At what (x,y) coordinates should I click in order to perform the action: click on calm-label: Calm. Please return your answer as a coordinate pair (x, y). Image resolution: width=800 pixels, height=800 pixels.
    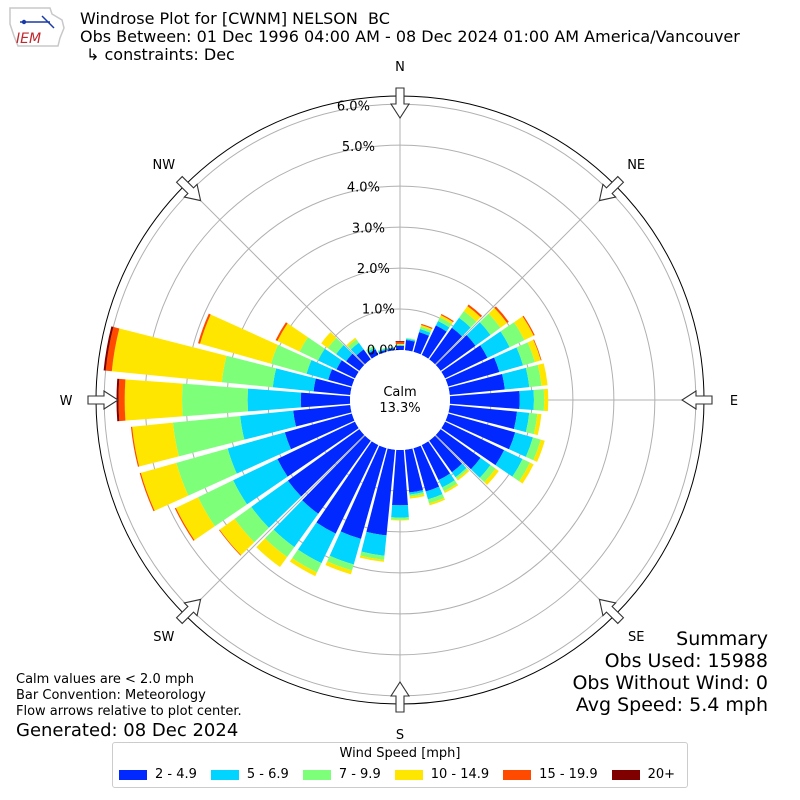
    Looking at the image, I should click on (399, 392).